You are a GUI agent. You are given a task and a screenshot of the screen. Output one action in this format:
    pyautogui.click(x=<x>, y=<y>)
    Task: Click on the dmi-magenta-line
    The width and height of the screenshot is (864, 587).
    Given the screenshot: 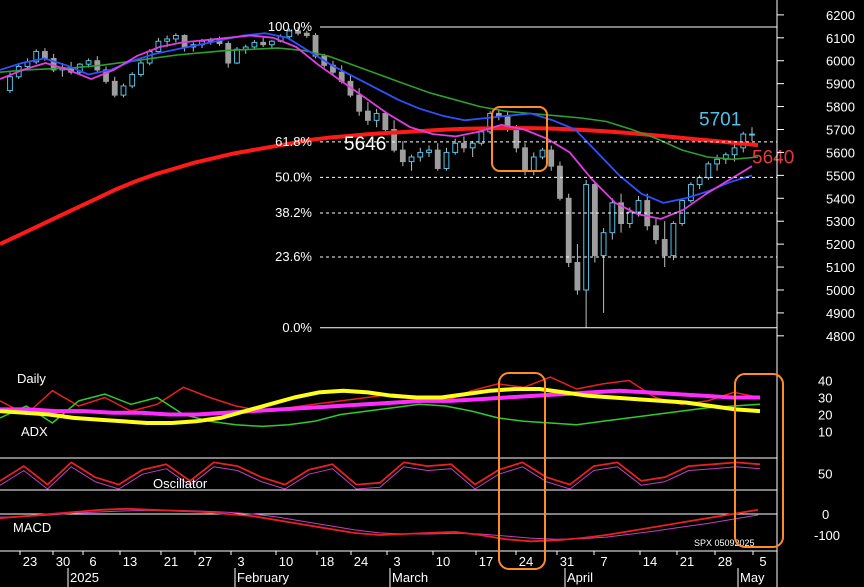 What is the action you would take?
    pyautogui.click(x=380, y=402)
    